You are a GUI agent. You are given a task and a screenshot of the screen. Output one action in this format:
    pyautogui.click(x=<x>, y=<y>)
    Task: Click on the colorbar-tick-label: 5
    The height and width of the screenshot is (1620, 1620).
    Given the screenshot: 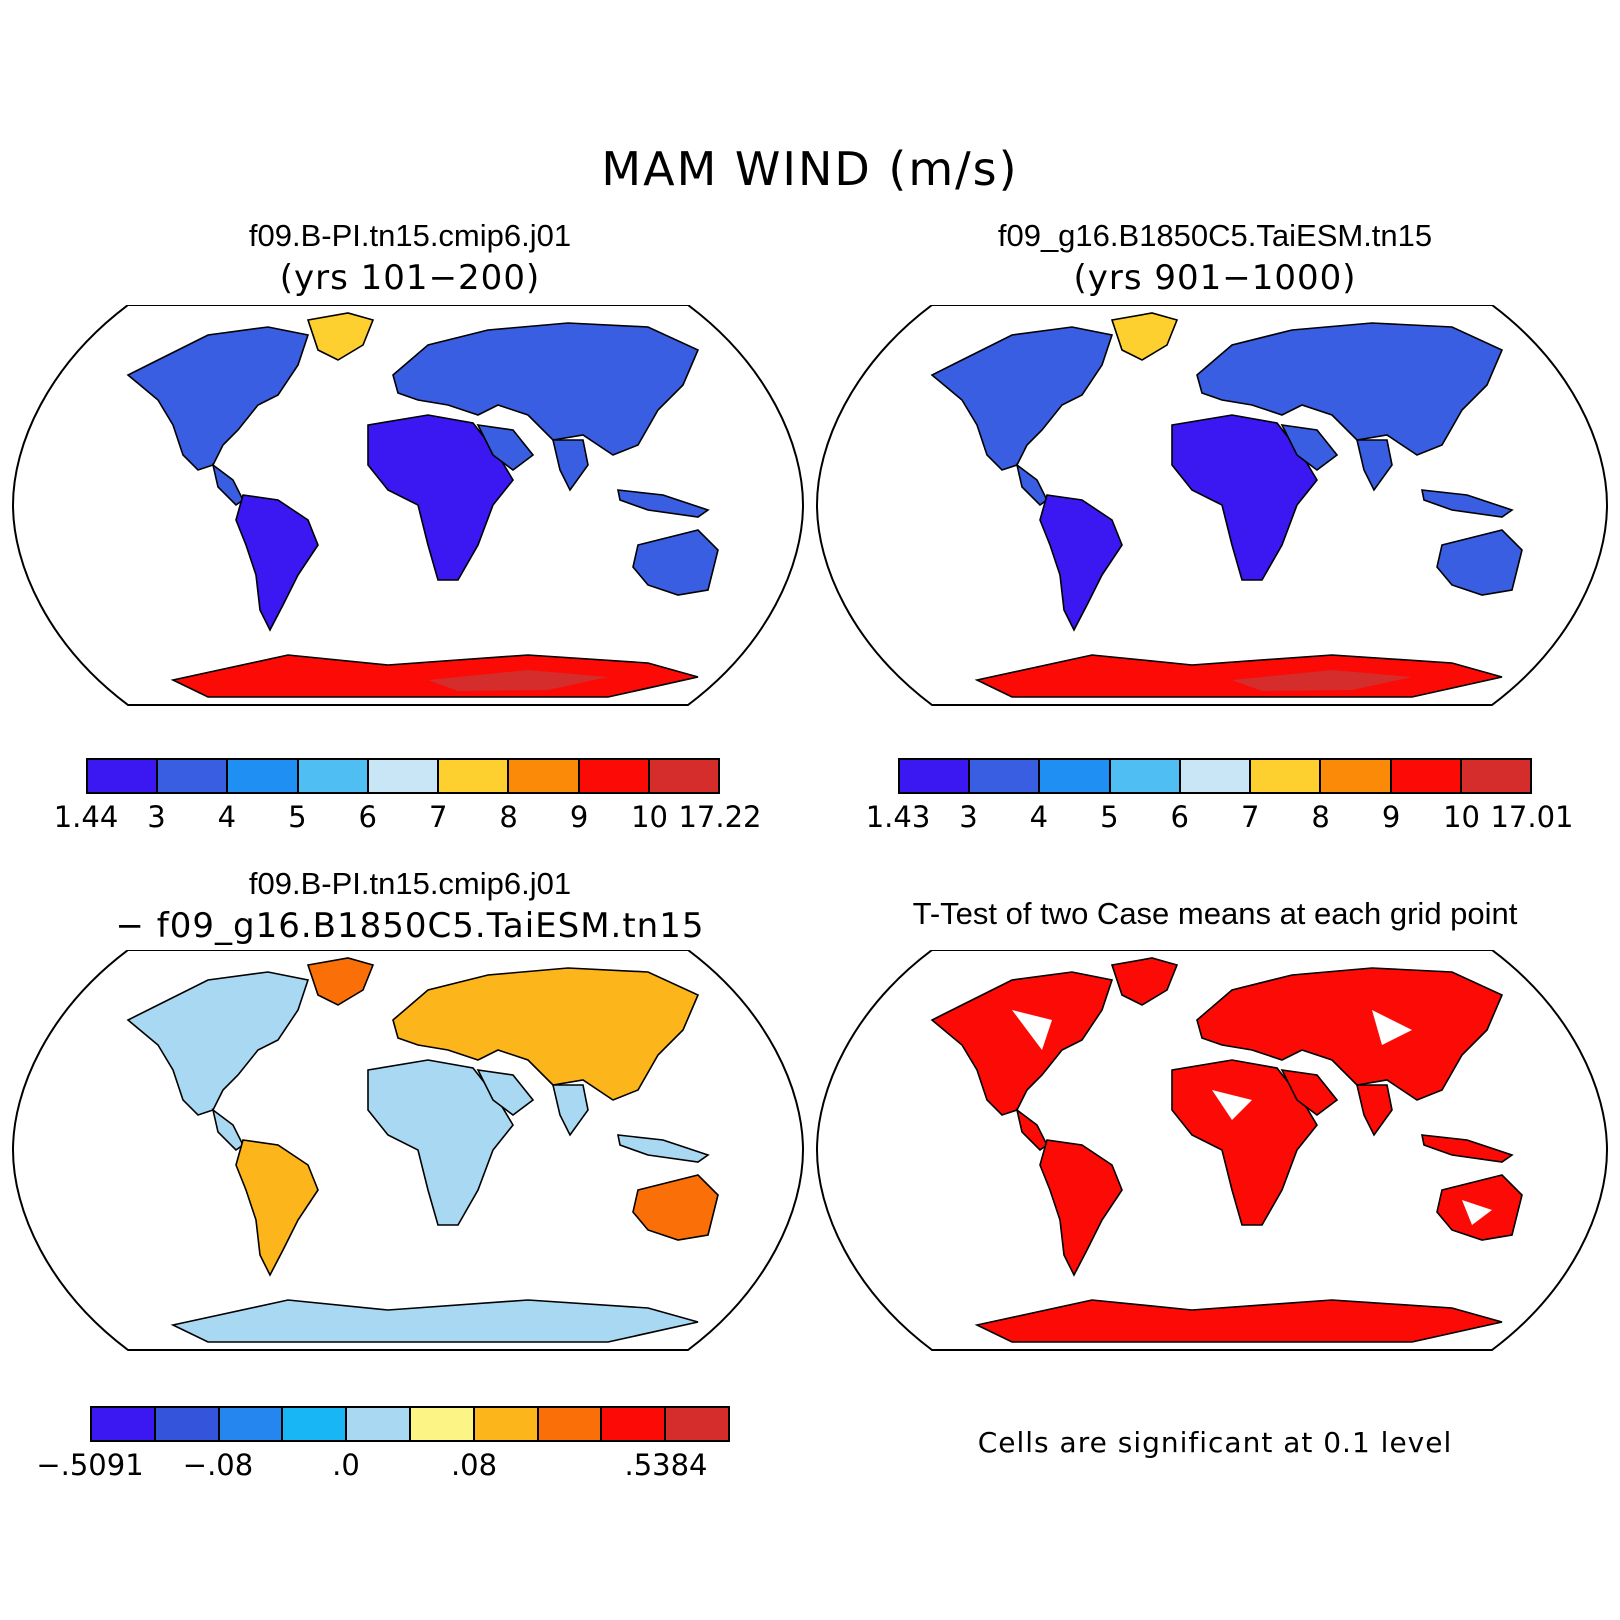 What is the action you would take?
    pyautogui.click(x=297, y=817)
    